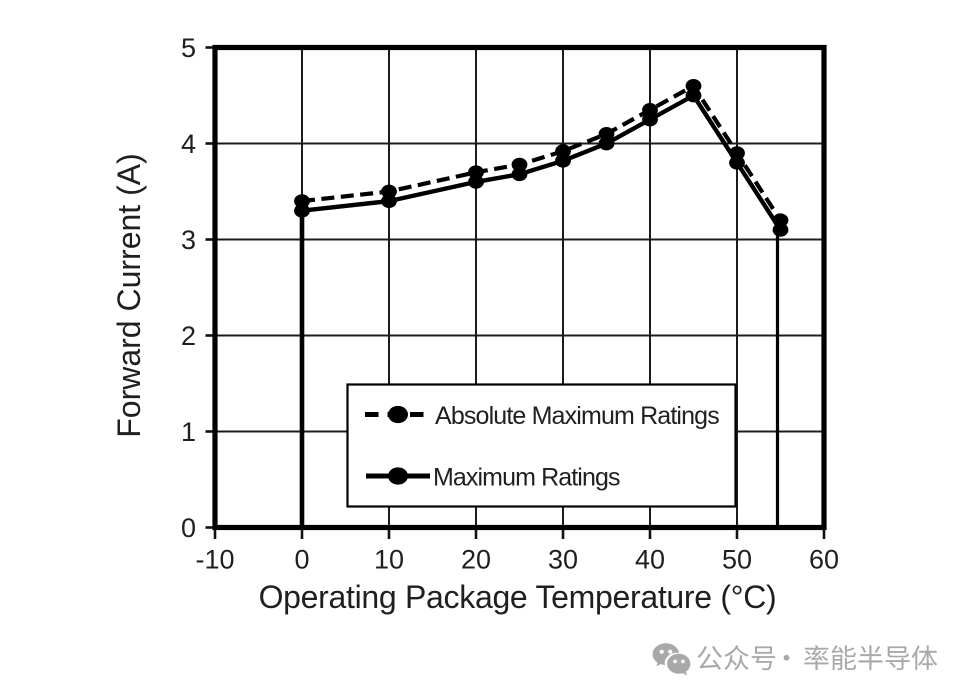 The image size is (968, 696). I want to click on svg-text: 50, so click(737, 560).